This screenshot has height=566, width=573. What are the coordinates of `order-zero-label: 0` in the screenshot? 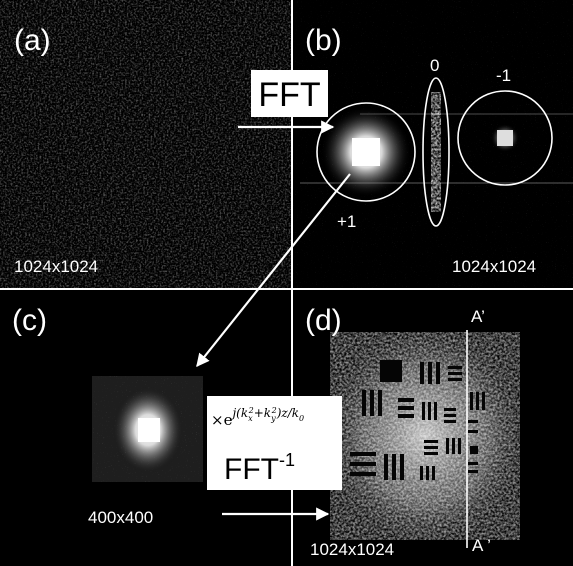 It's located at (434, 65).